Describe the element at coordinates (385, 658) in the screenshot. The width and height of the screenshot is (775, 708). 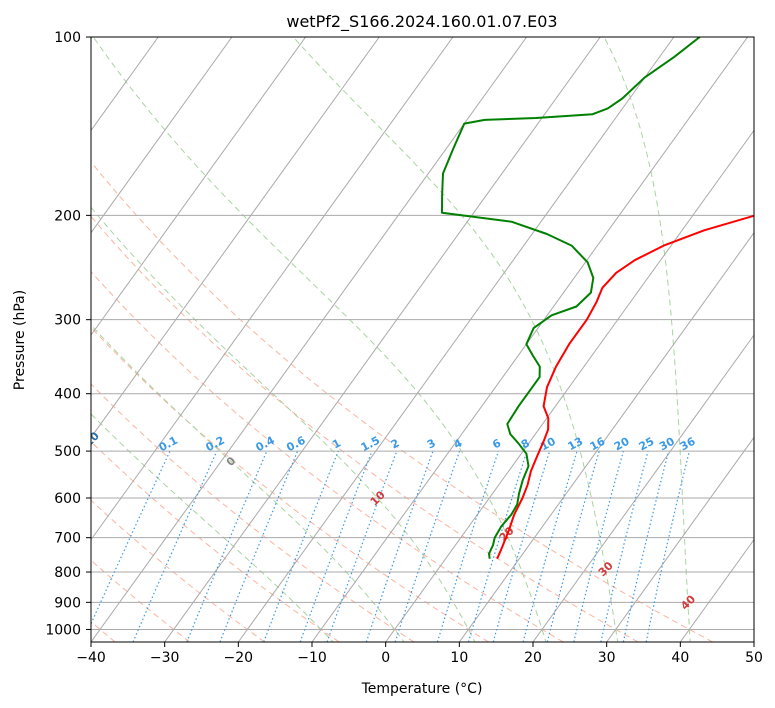
I see `x-tick-label: 0` at that location.